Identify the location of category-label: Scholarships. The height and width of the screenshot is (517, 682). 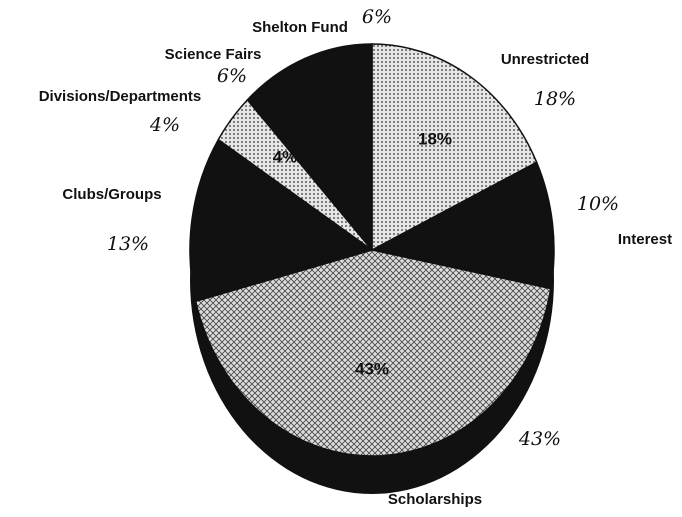
(435, 499).